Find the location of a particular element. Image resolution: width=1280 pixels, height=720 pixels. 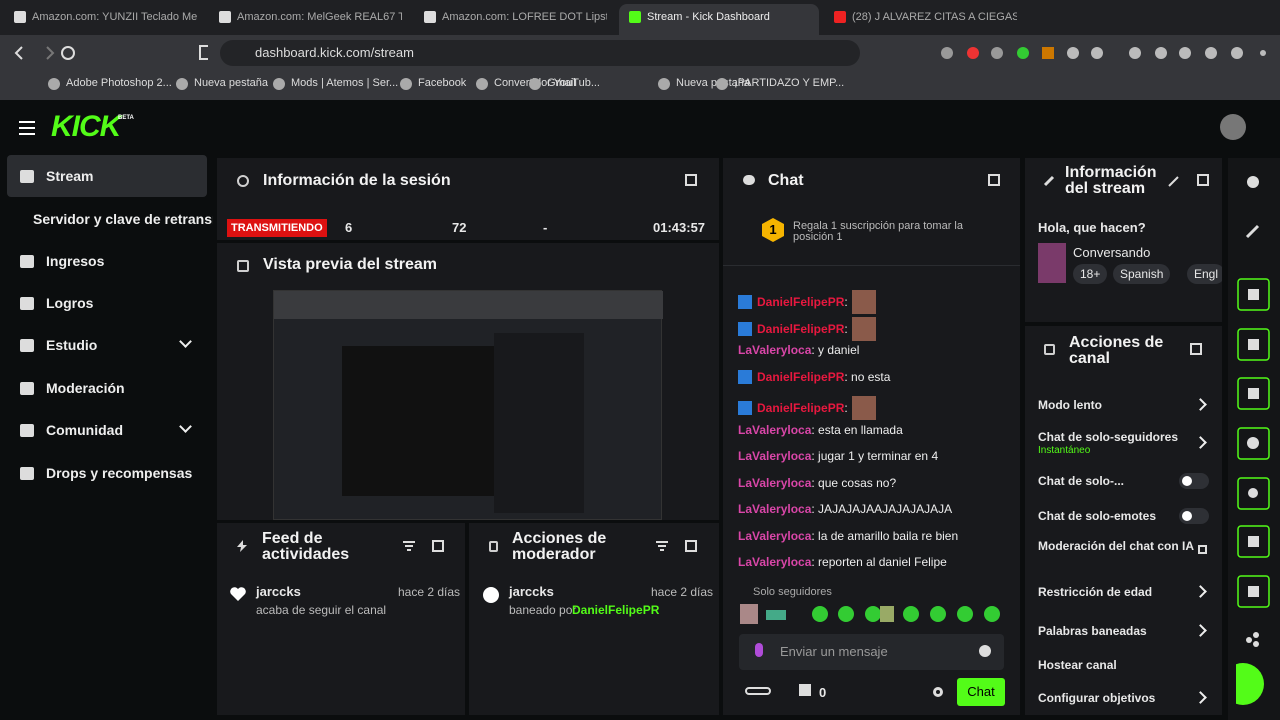

action: Moderación del chat con IA is located at coordinates (1116, 546).